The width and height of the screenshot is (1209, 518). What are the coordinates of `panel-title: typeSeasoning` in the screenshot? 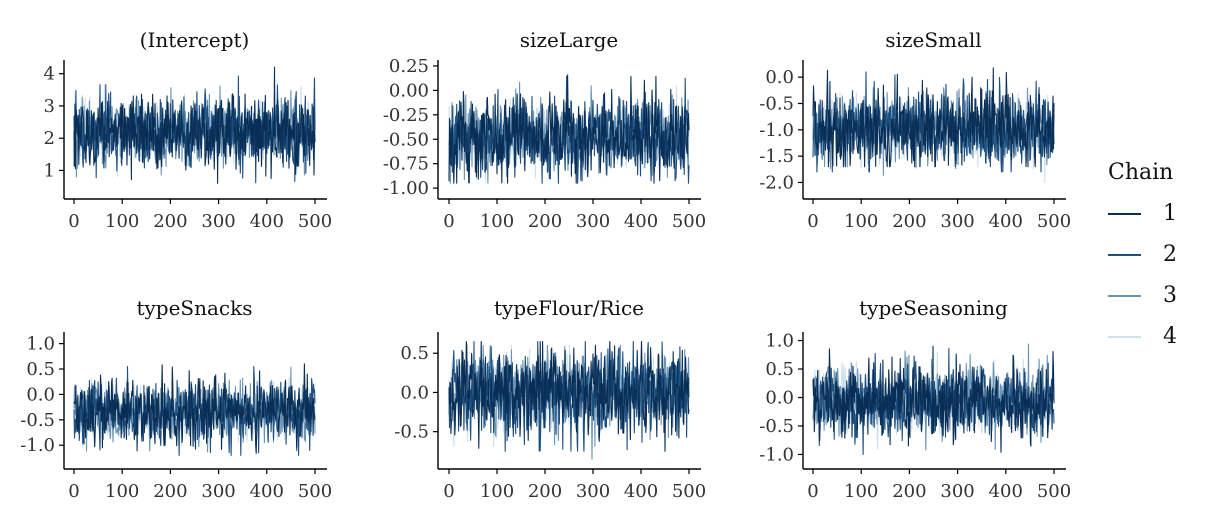 It's located at (933, 308).